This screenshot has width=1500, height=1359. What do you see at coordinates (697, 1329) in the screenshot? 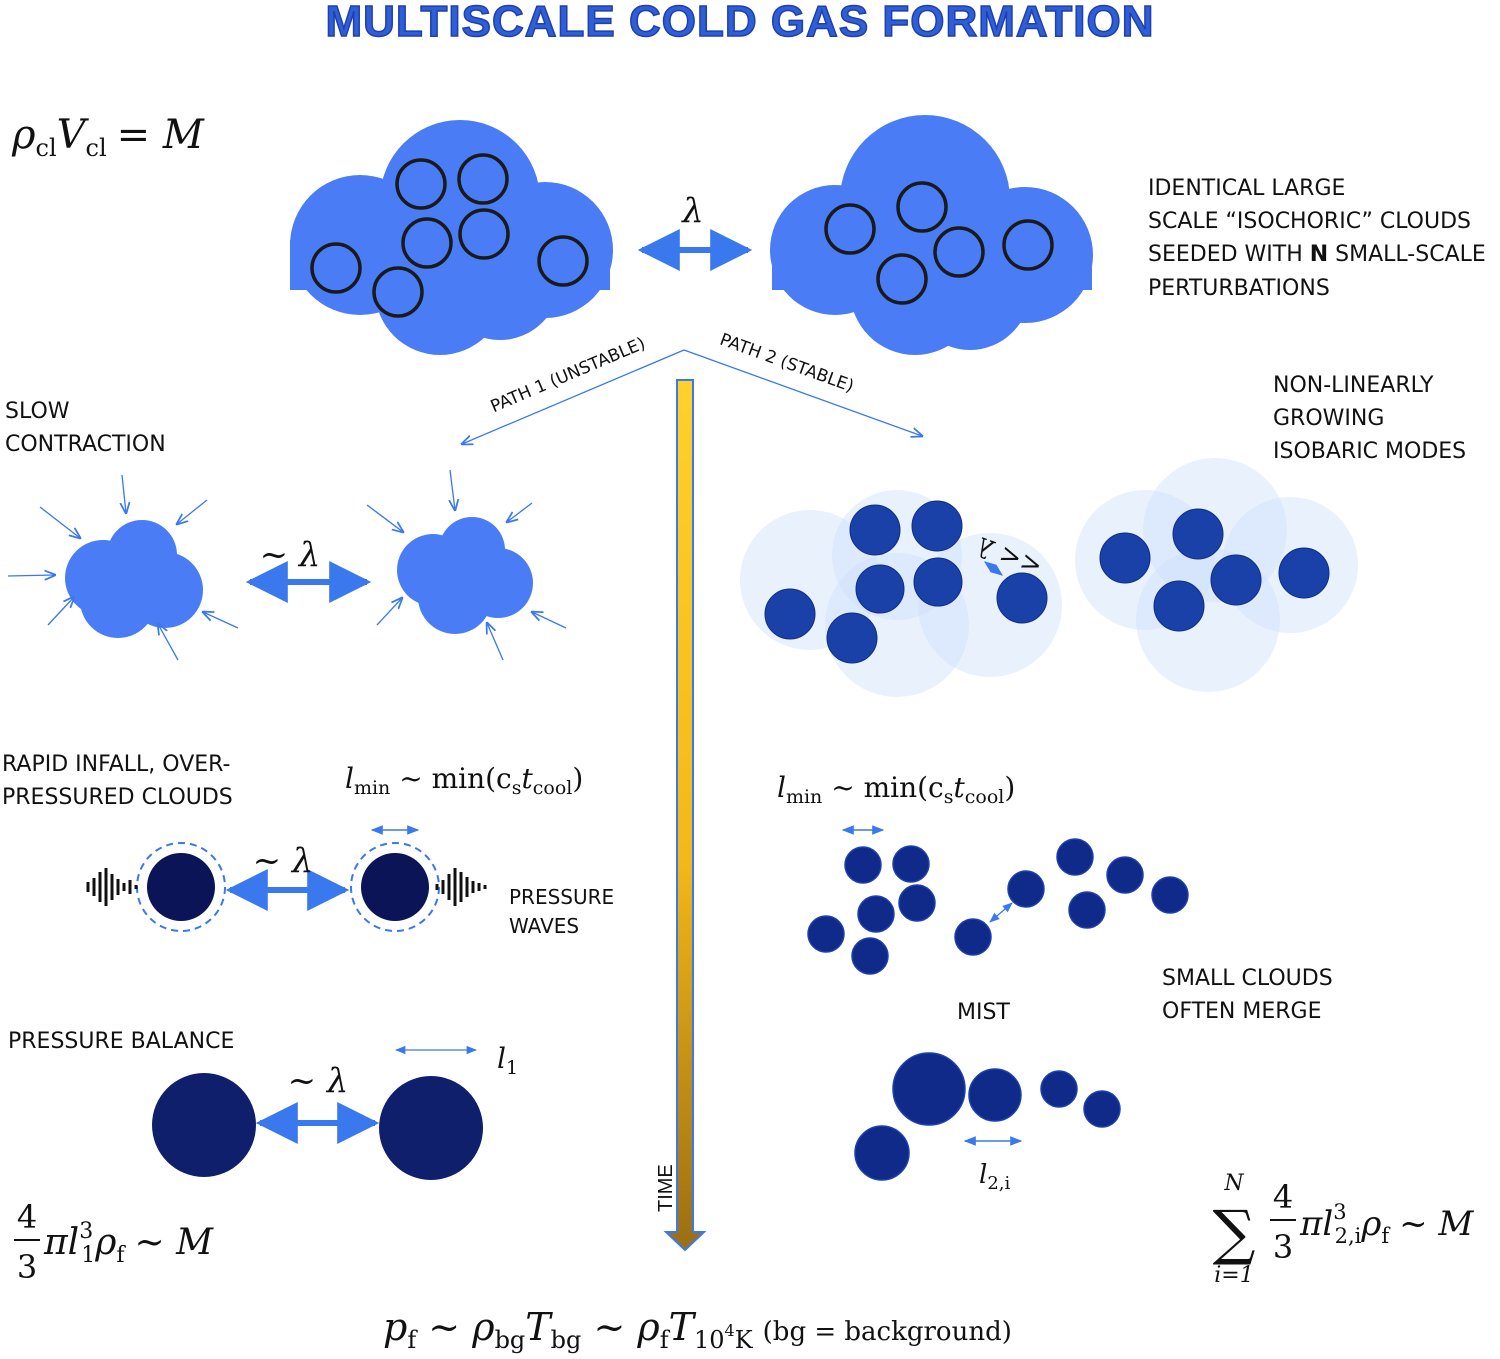
I see `pressure-equation-bottom: pf ~ ρbgTbg ~ ρfT104K (bg = background)` at bounding box center [697, 1329].